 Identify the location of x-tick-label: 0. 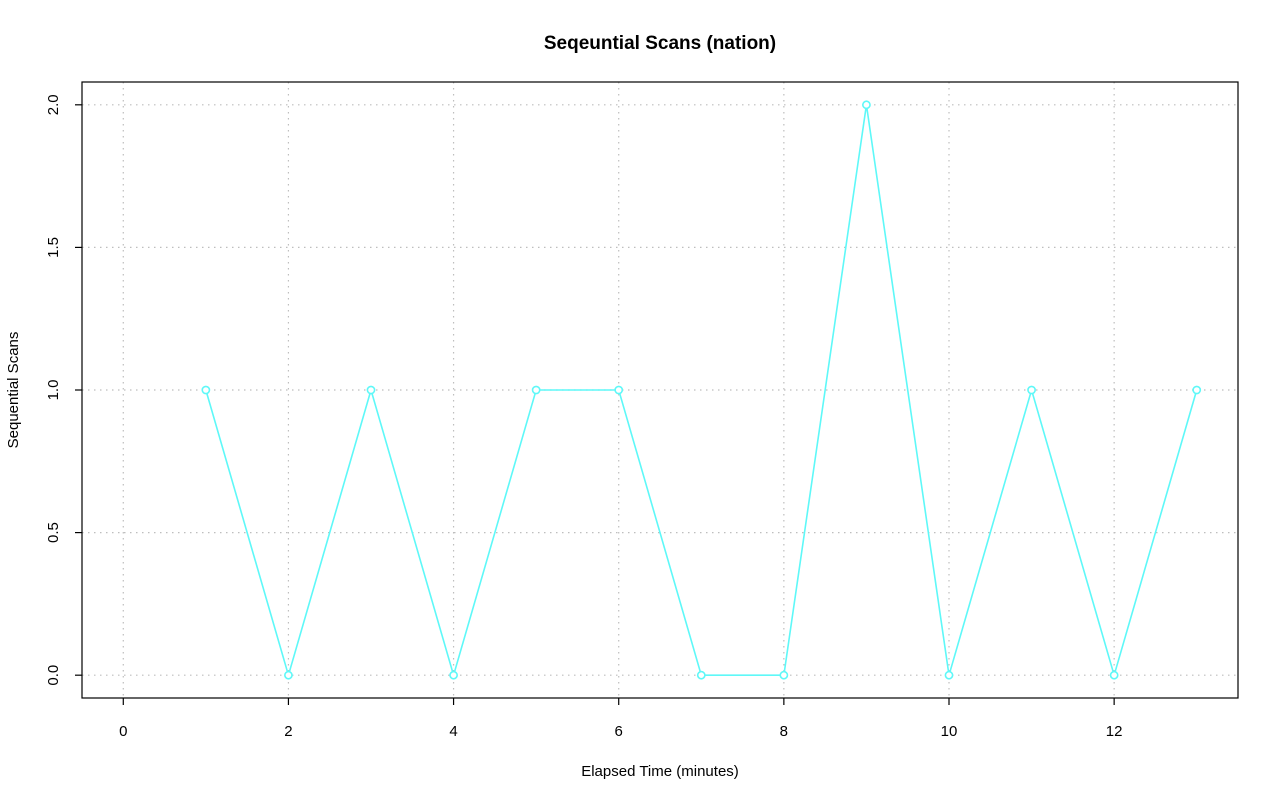
(123, 731).